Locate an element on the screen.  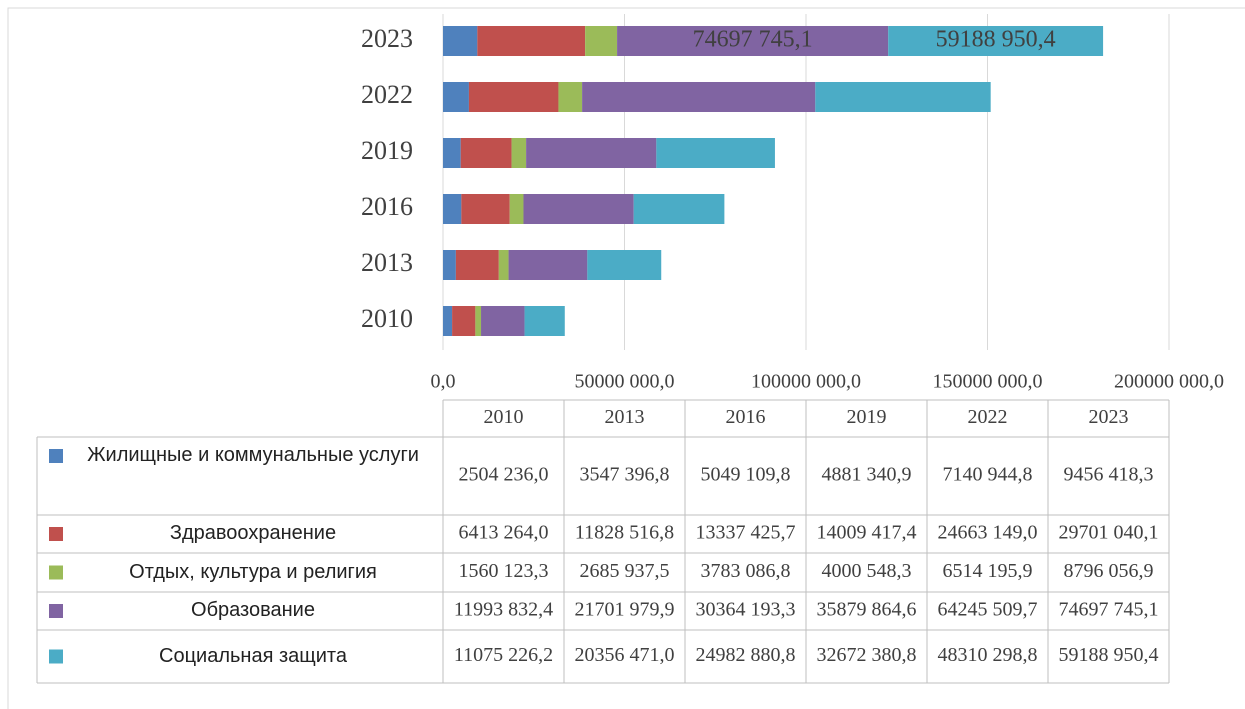
table-cell: 64245 509,7 is located at coordinates (988, 610).